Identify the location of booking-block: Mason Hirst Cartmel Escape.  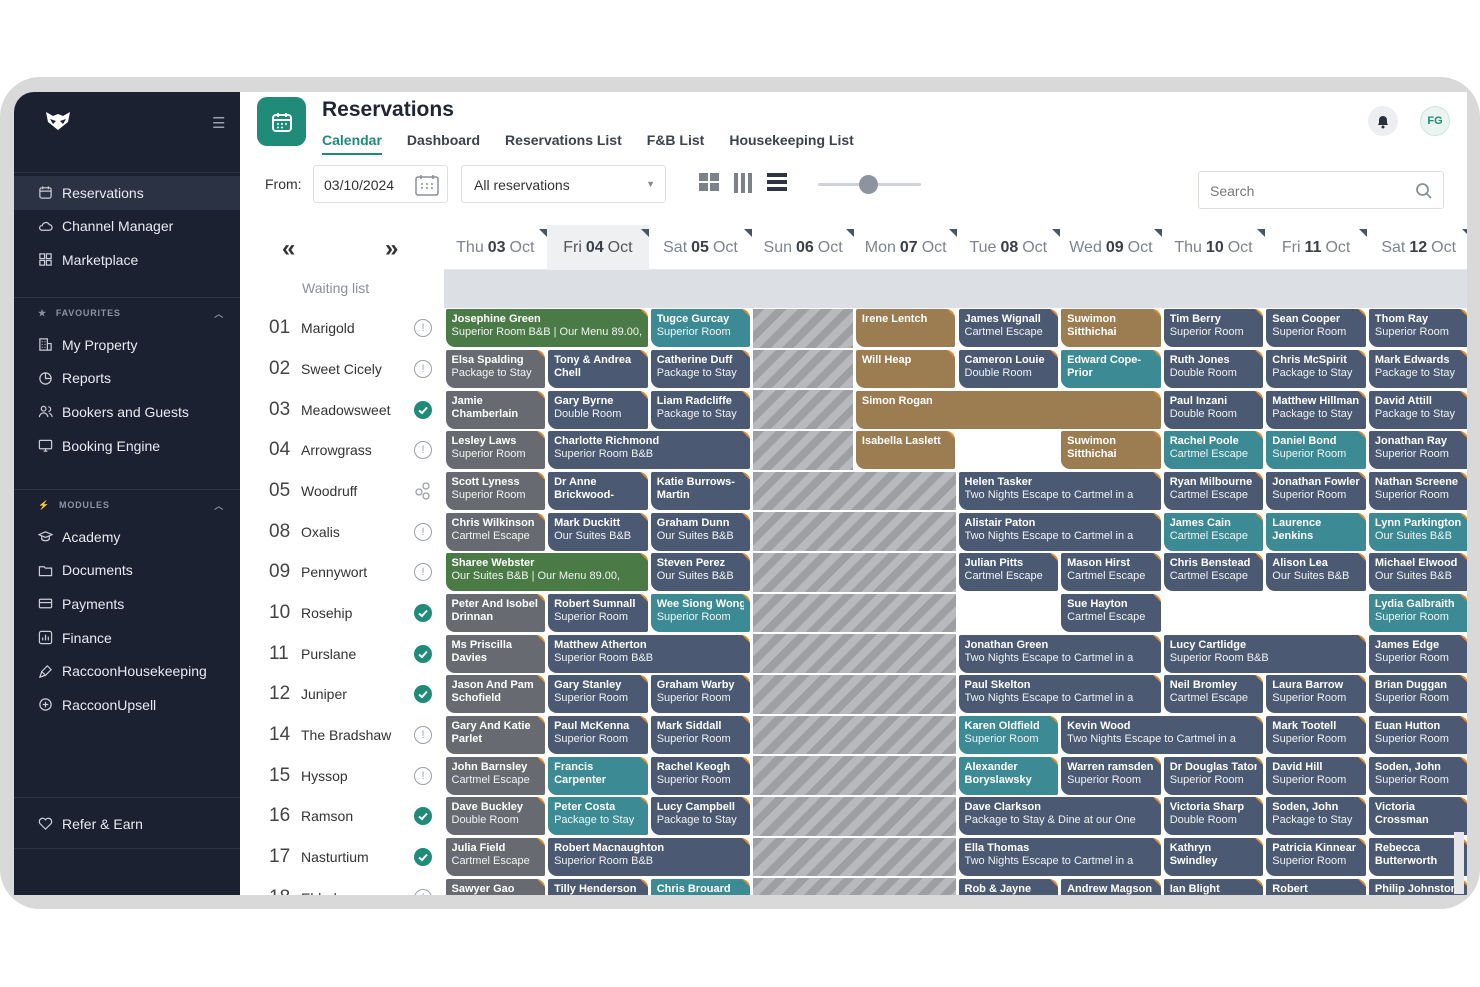
(1111, 572).